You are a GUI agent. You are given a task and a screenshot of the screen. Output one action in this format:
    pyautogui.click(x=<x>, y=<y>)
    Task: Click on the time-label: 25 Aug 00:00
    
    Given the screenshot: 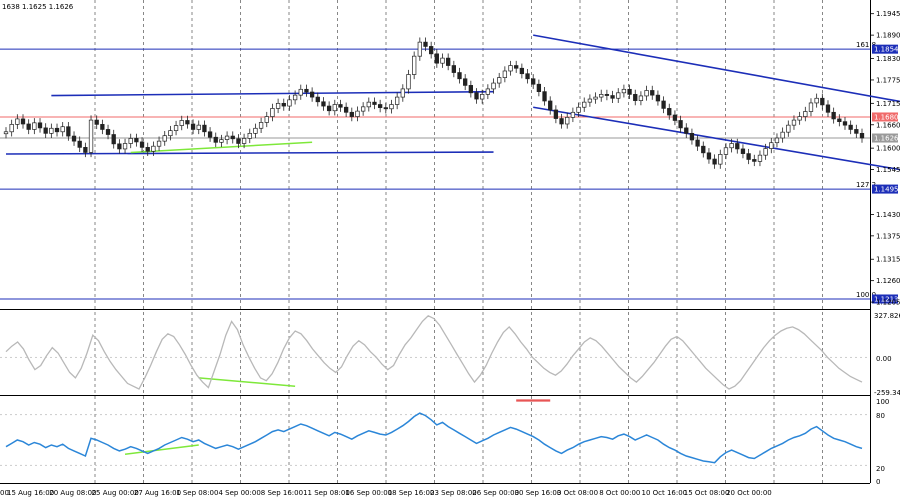 What is the action you would take?
    pyautogui.click(x=115, y=493)
    